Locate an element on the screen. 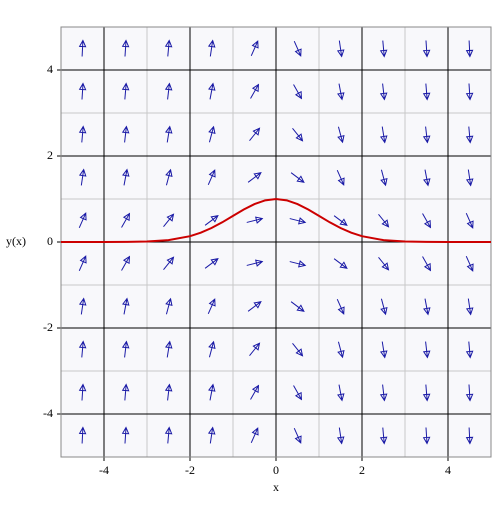 This screenshot has width=500, height=505. x-axis-label: x is located at coordinates (276, 487).